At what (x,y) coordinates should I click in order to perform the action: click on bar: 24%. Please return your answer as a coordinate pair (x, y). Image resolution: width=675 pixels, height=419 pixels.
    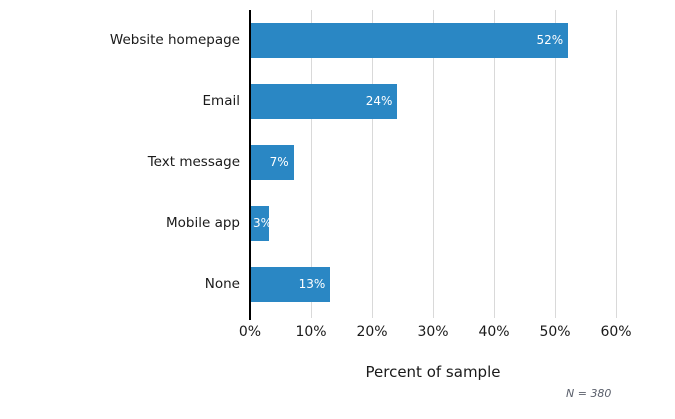
    Looking at the image, I should click on (324, 101).